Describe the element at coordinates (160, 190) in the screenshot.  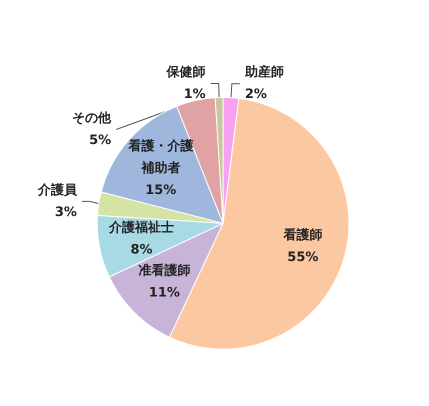
I see `data-label: 15%` at that location.